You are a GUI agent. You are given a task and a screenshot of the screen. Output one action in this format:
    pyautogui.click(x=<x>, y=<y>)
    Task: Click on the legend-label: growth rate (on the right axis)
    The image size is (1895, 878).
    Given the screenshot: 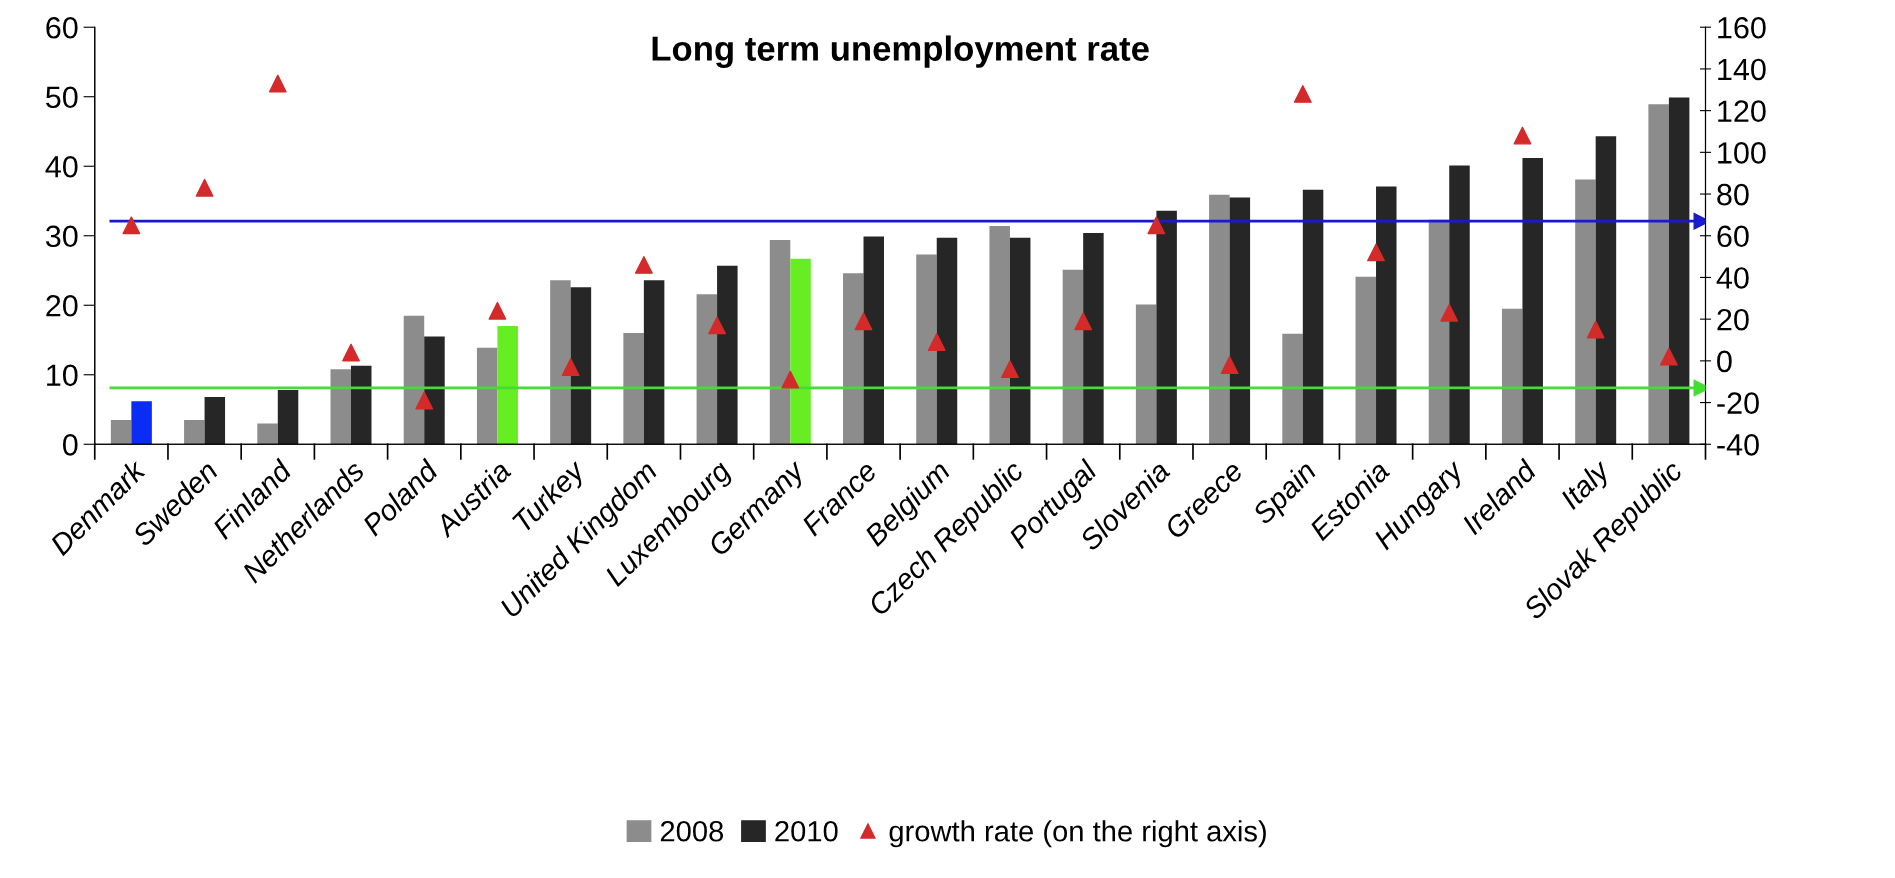 What is the action you would take?
    pyautogui.click(x=1077, y=834)
    